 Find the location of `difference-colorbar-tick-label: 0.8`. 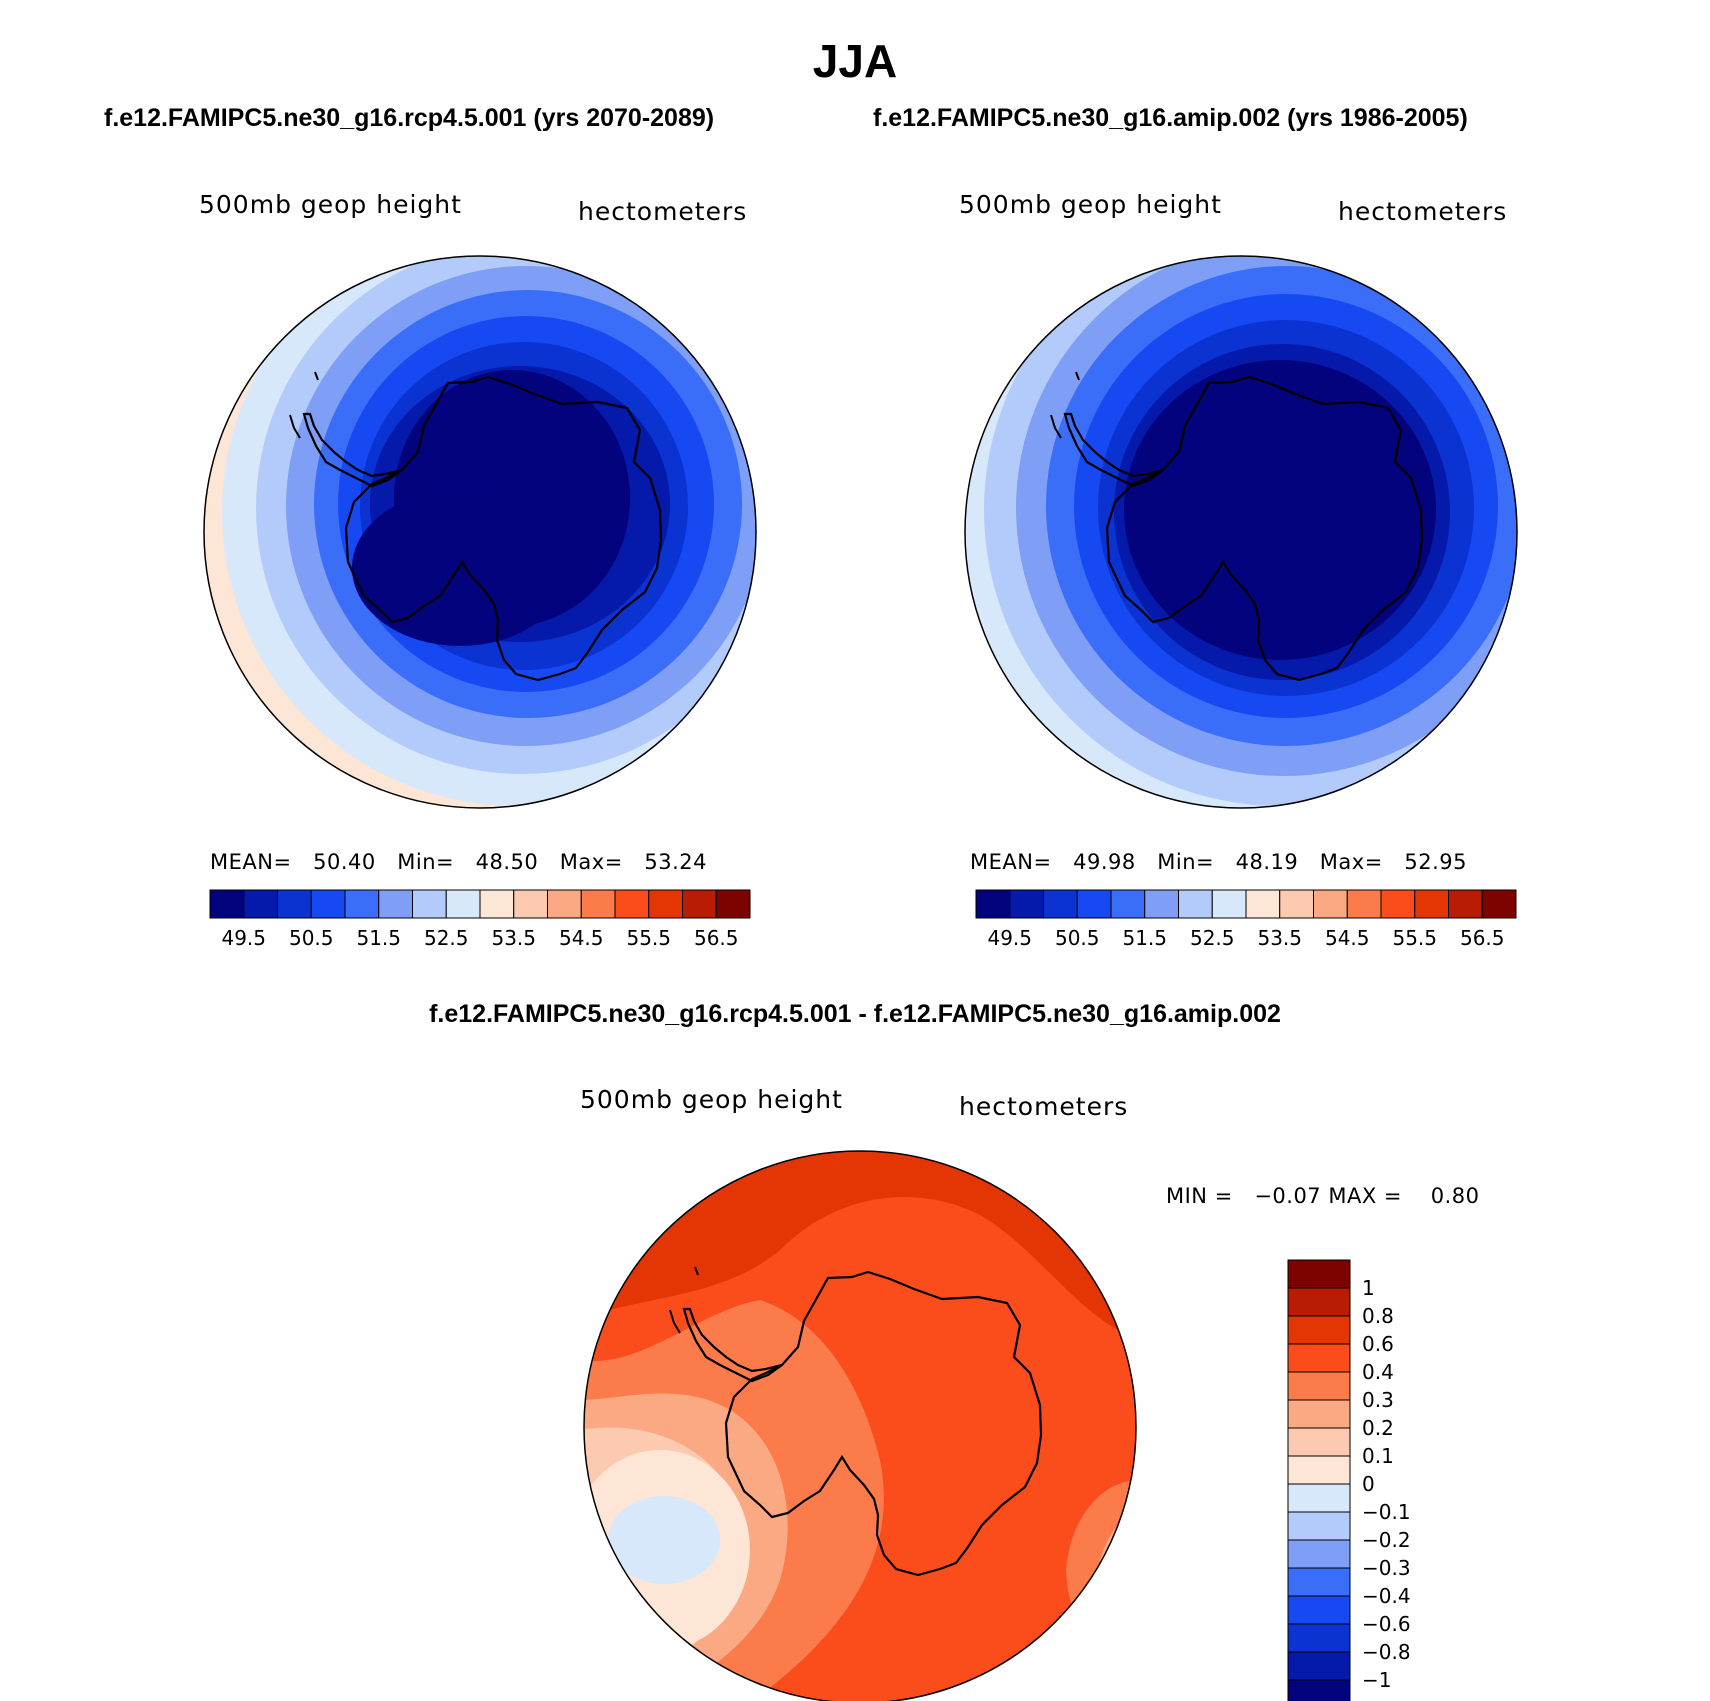

difference-colorbar-tick-label: 0.8 is located at coordinates (1378, 1316).